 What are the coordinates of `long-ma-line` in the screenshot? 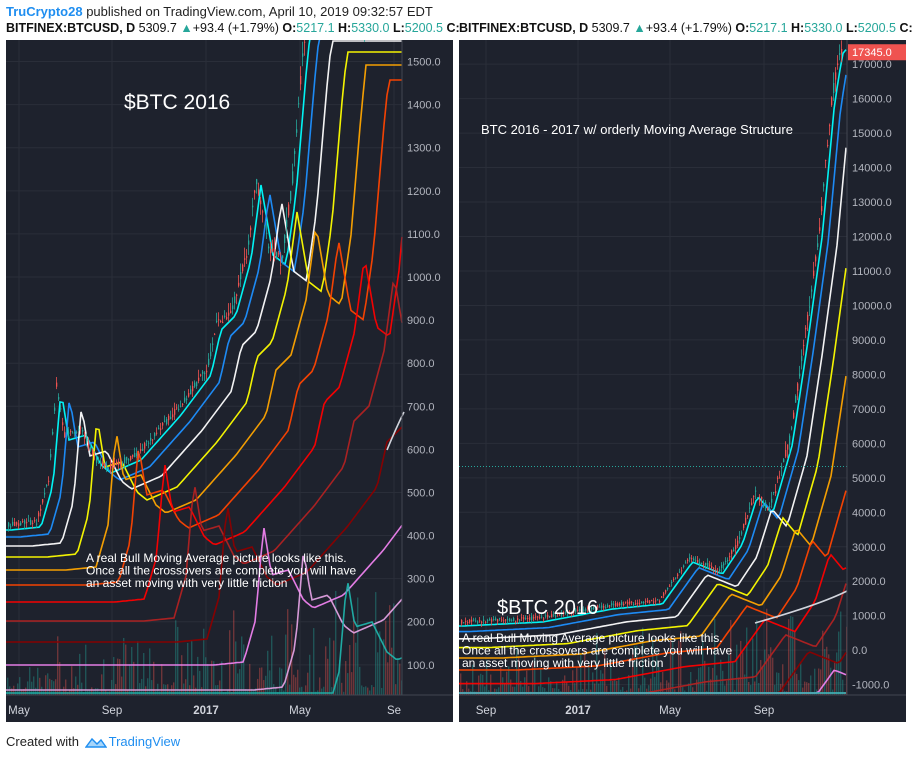 It's located at (395, 431).